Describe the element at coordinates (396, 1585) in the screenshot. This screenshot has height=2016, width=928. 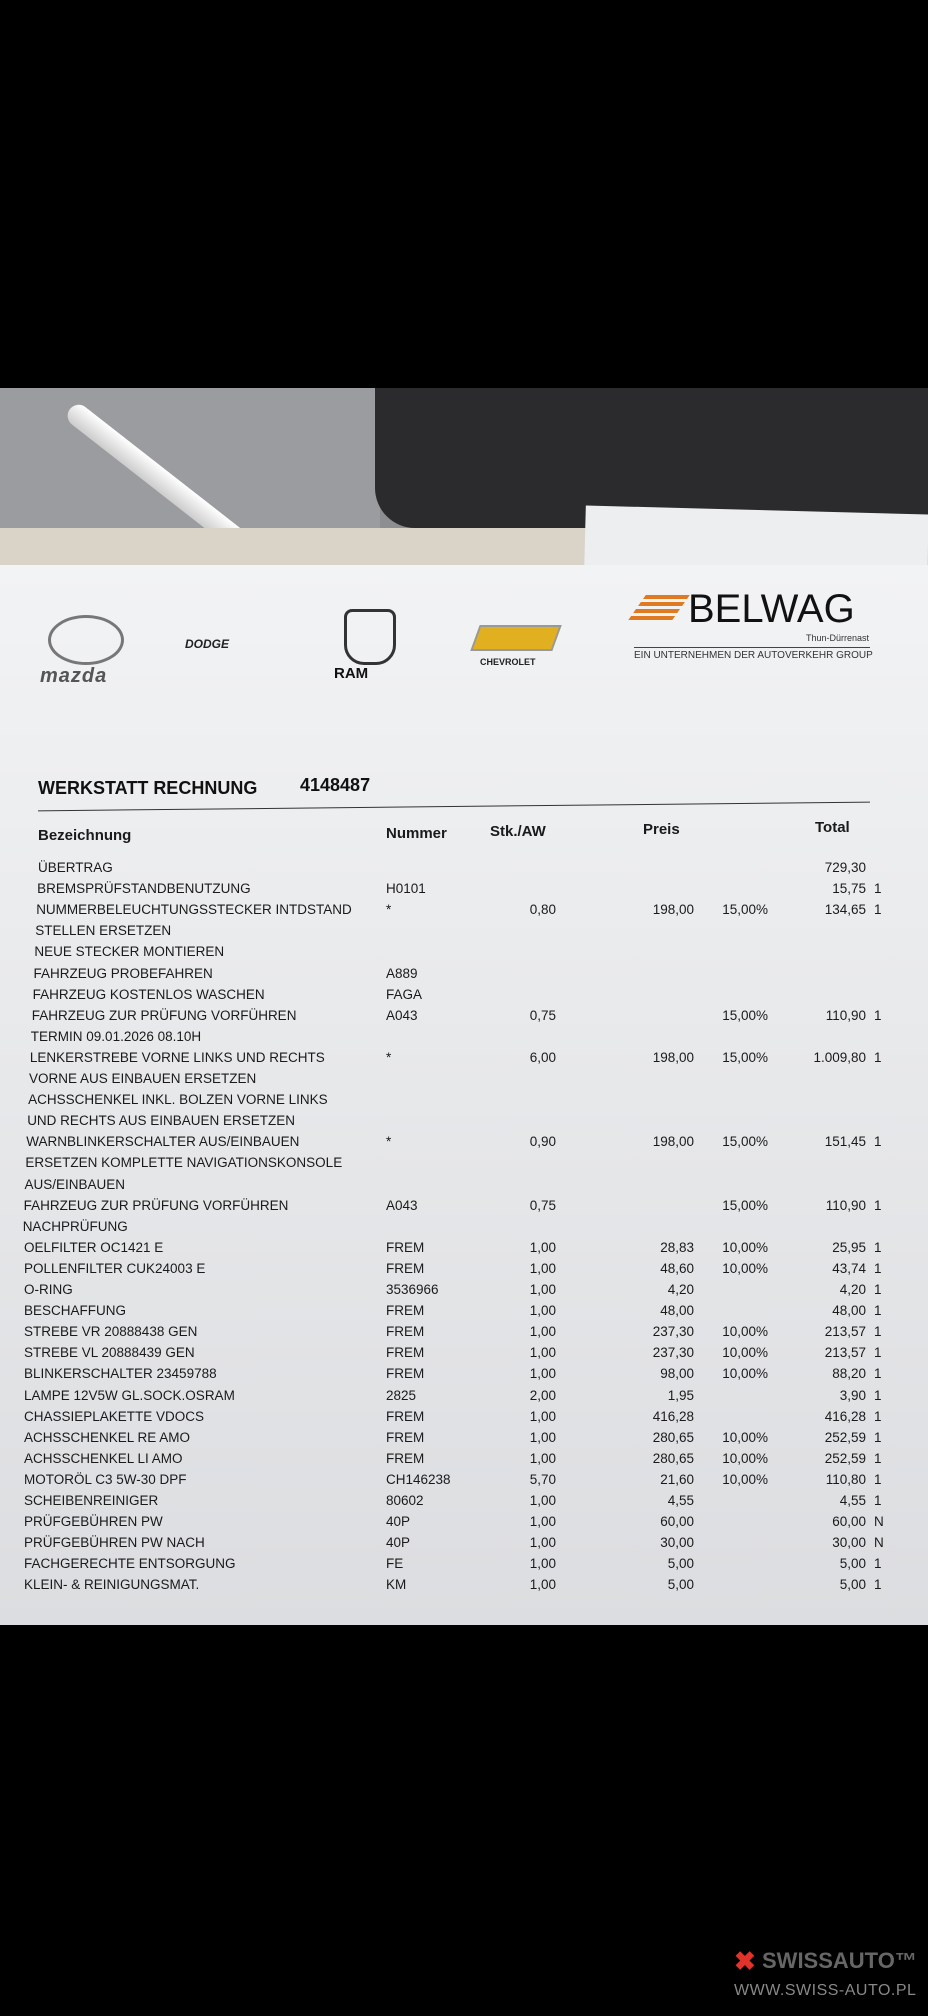
I see `cell-number: KM` at that location.